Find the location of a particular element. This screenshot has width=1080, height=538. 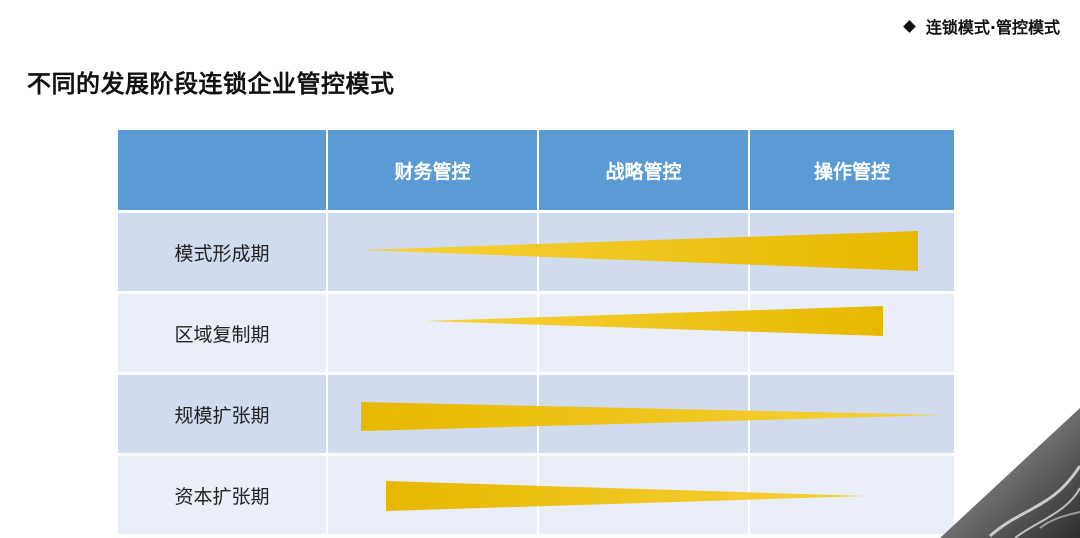

table-row: 模式形成期 is located at coordinates (536, 251).